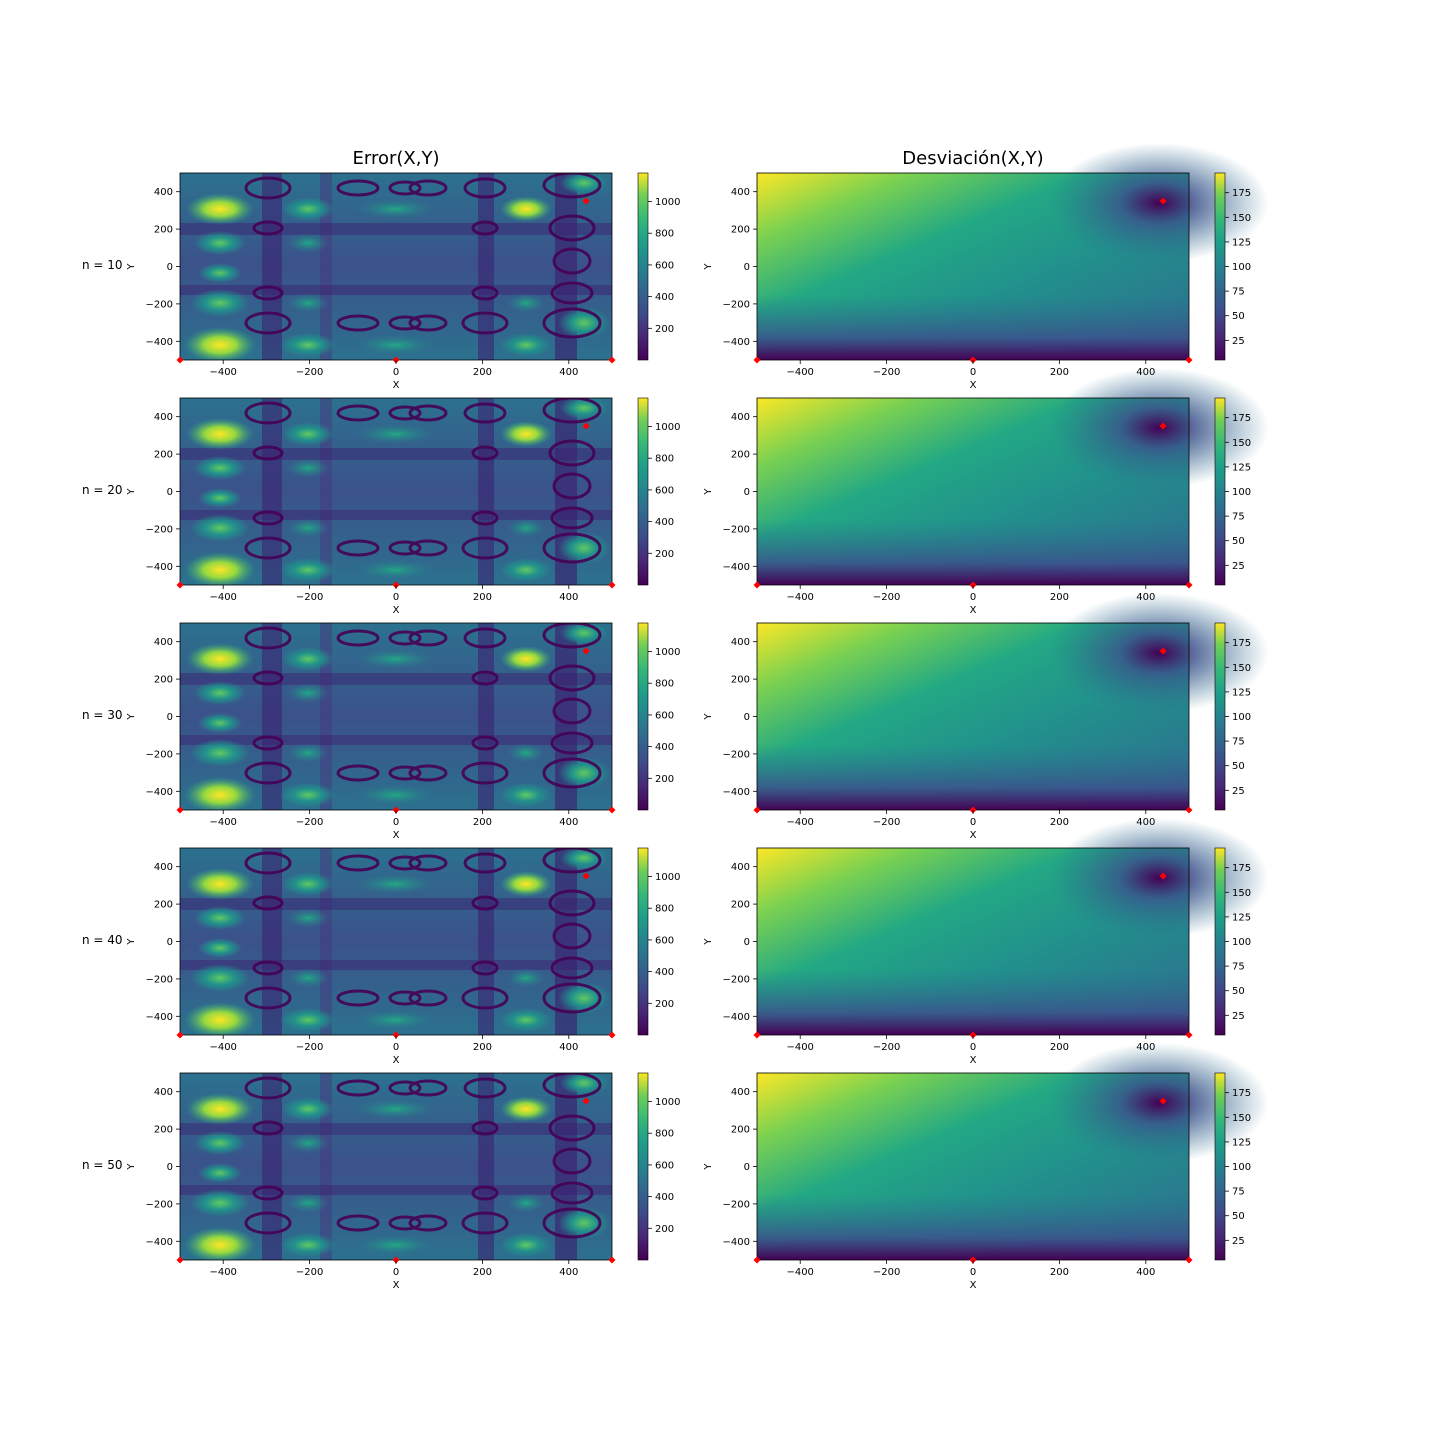 This screenshot has width=1440, height=1440. I want to click on colorbar-tick-label: 175, so click(1241, 643).